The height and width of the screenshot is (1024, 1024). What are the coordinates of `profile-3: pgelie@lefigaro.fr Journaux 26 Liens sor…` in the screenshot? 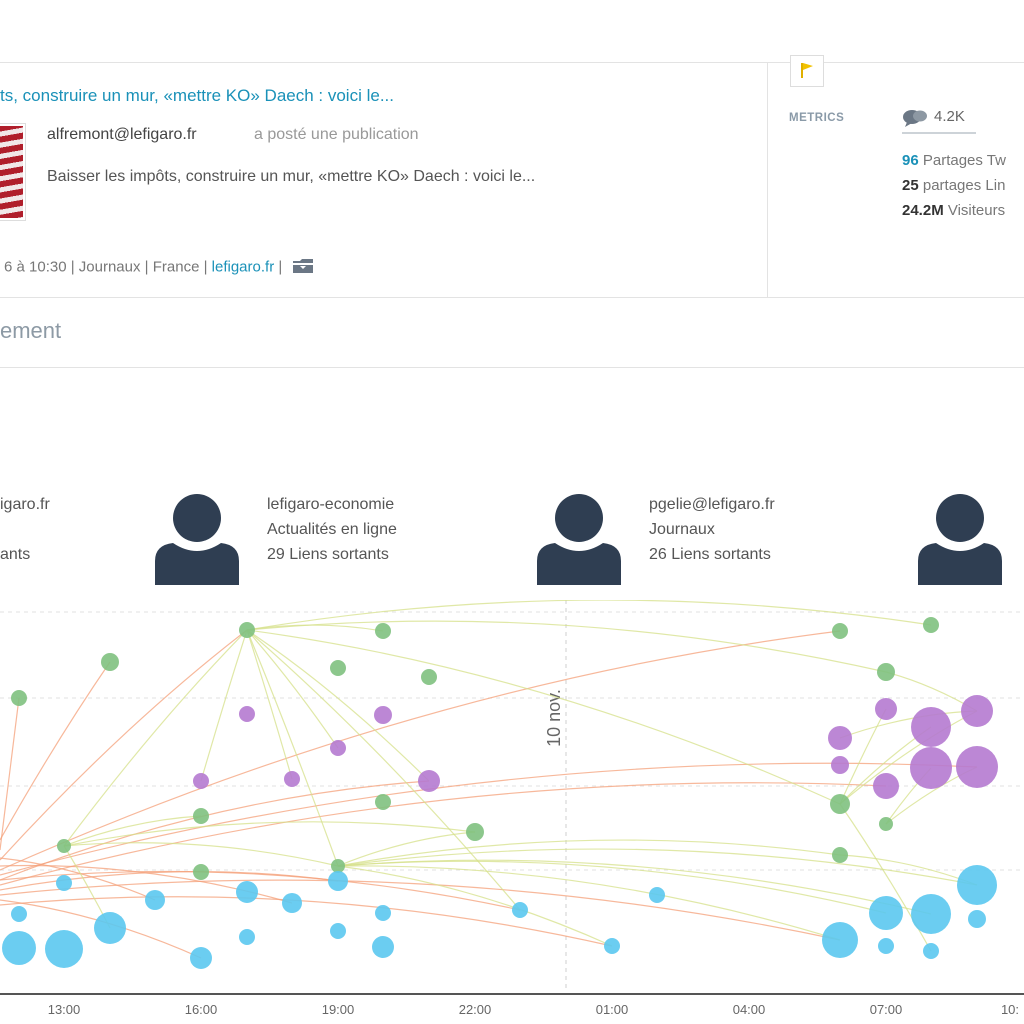 It's located at (712, 529).